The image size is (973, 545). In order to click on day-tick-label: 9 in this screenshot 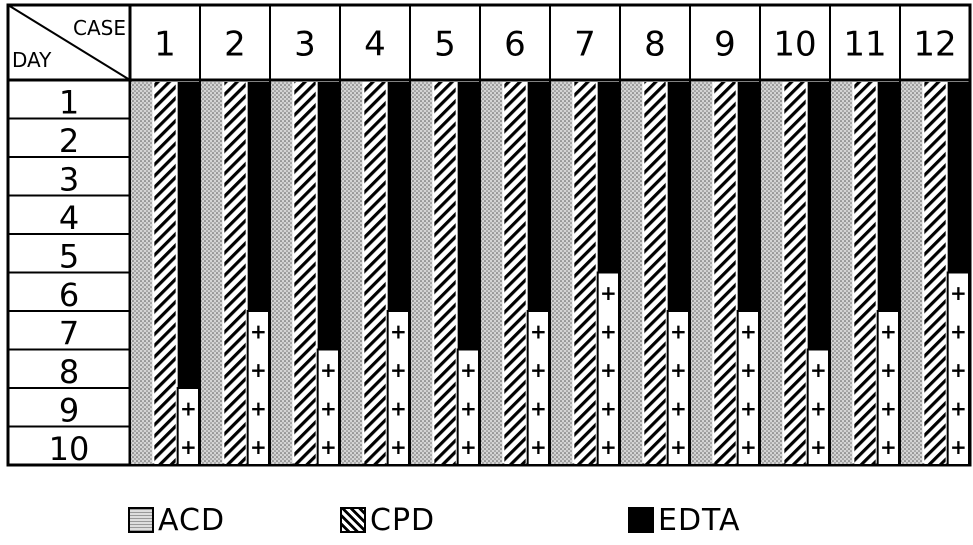, I will do `click(69, 411)`.